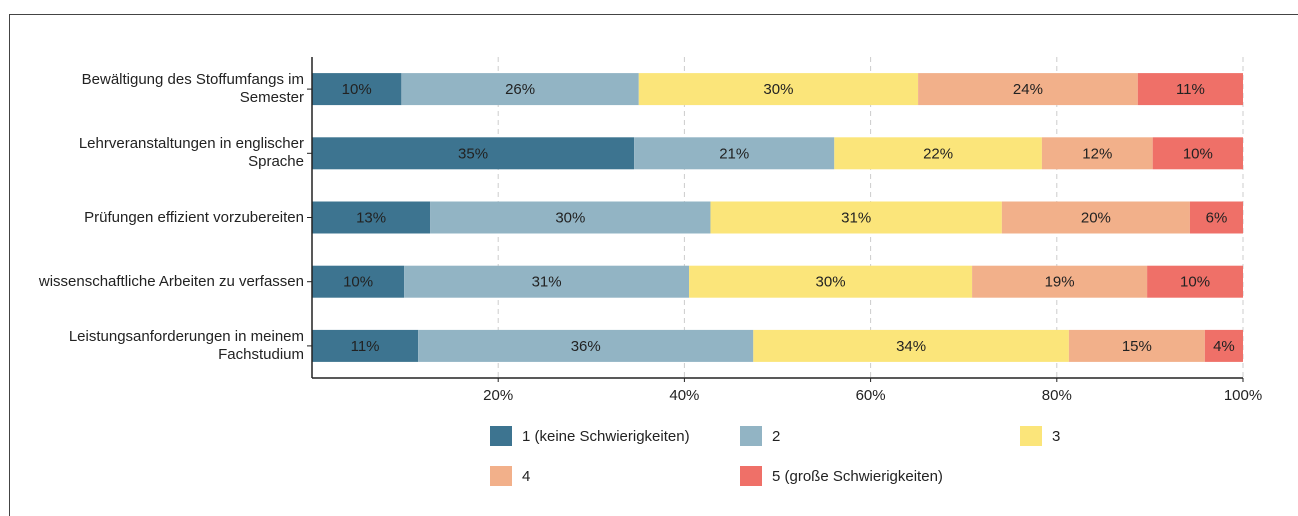  I want to click on data-label: 21%, so click(734, 153).